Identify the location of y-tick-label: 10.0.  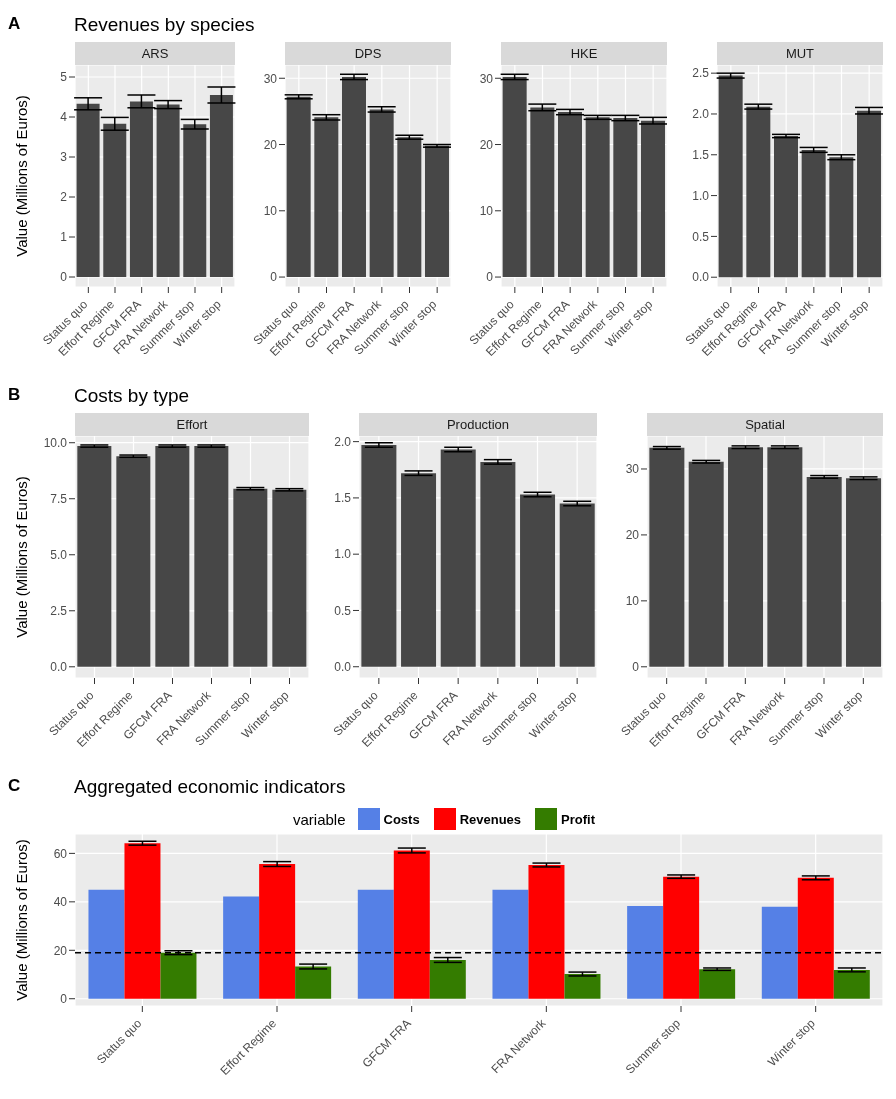
(55, 442).